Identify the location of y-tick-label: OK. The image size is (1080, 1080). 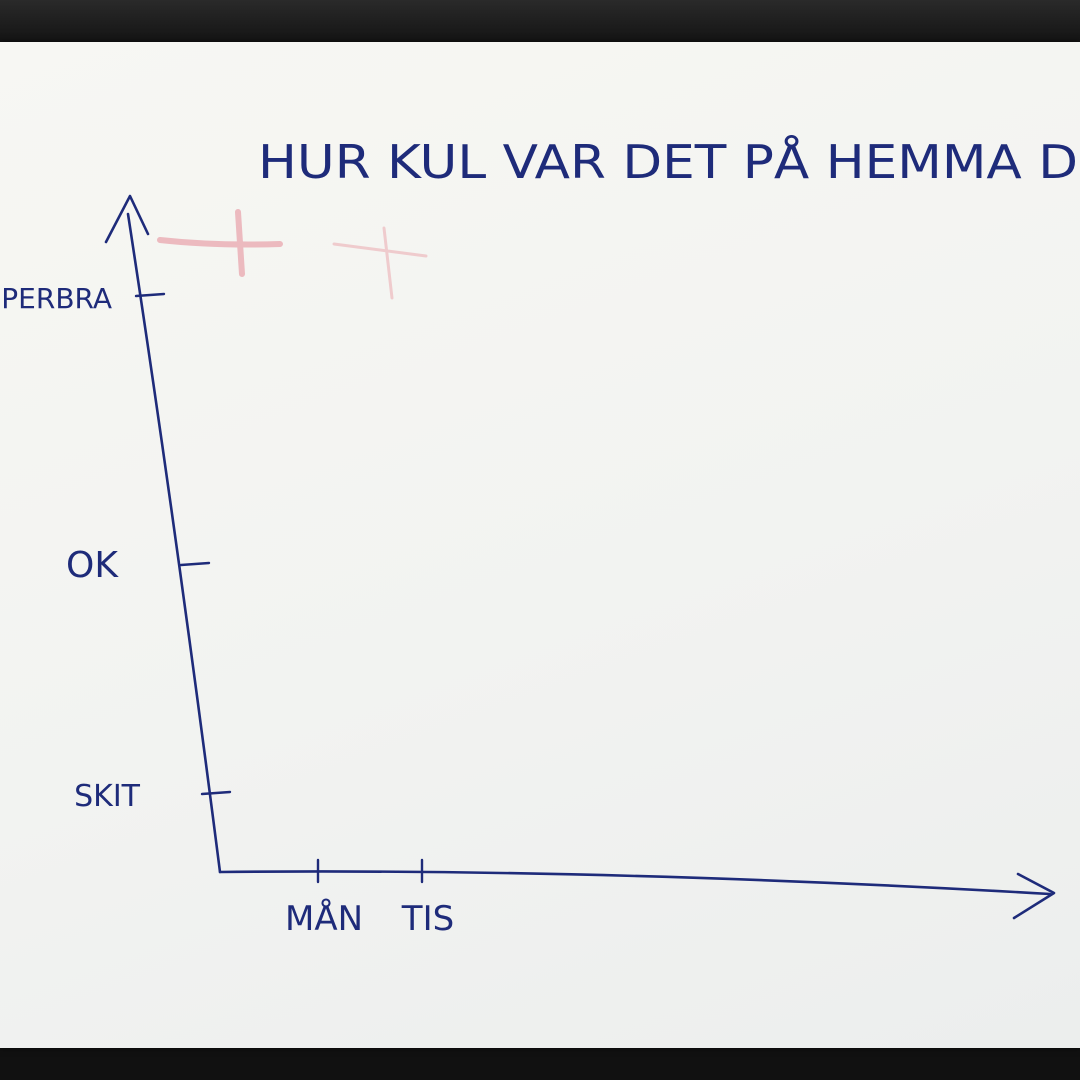
(92, 565).